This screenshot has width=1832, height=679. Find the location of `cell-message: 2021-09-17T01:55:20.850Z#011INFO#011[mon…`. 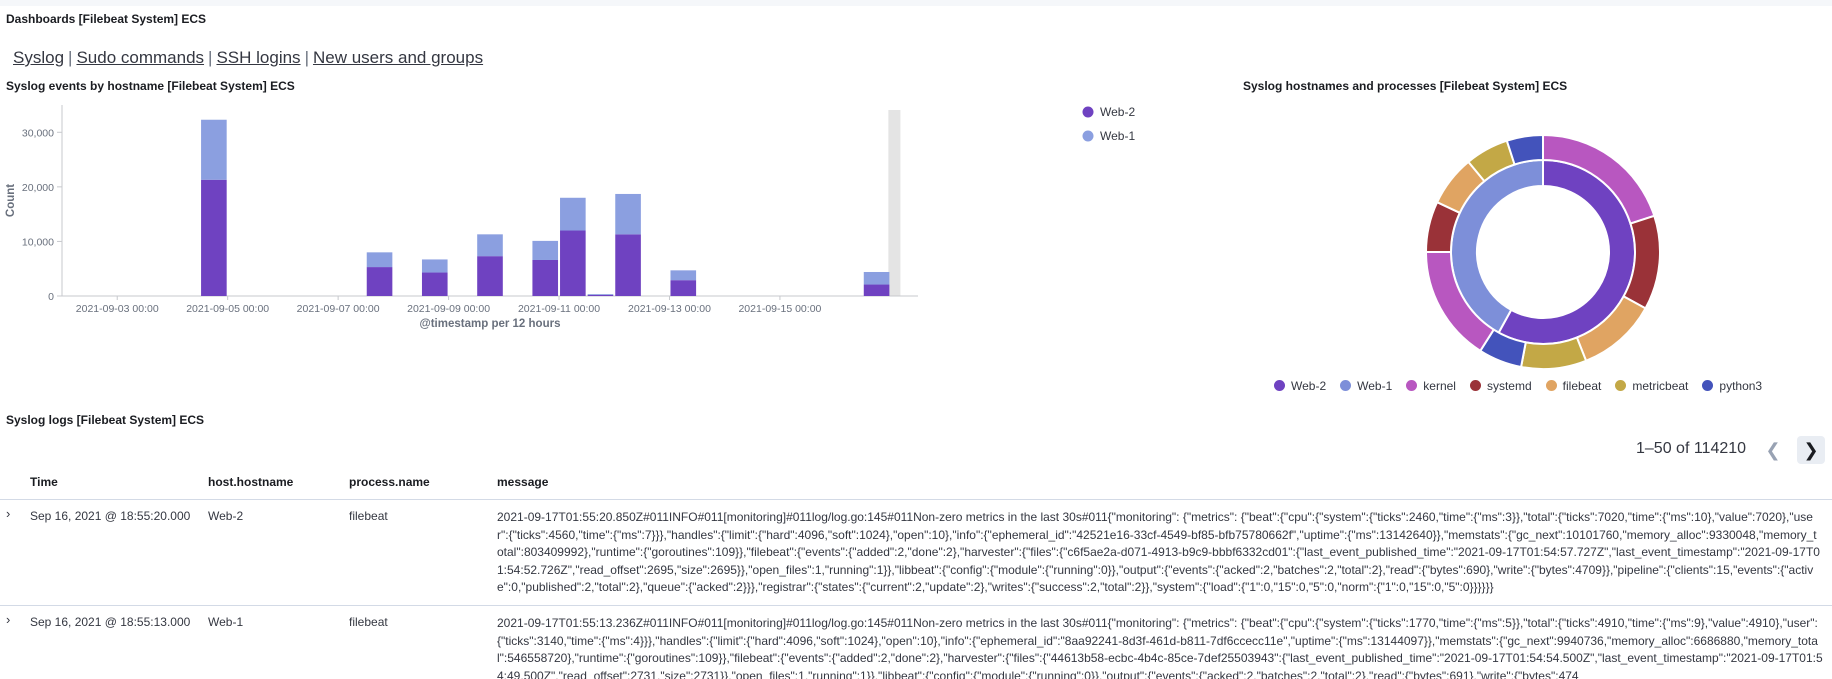

cell-message: 2021-09-17T01:55:20.850Z#011INFO#011[mon… is located at coordinates (1158, 552).